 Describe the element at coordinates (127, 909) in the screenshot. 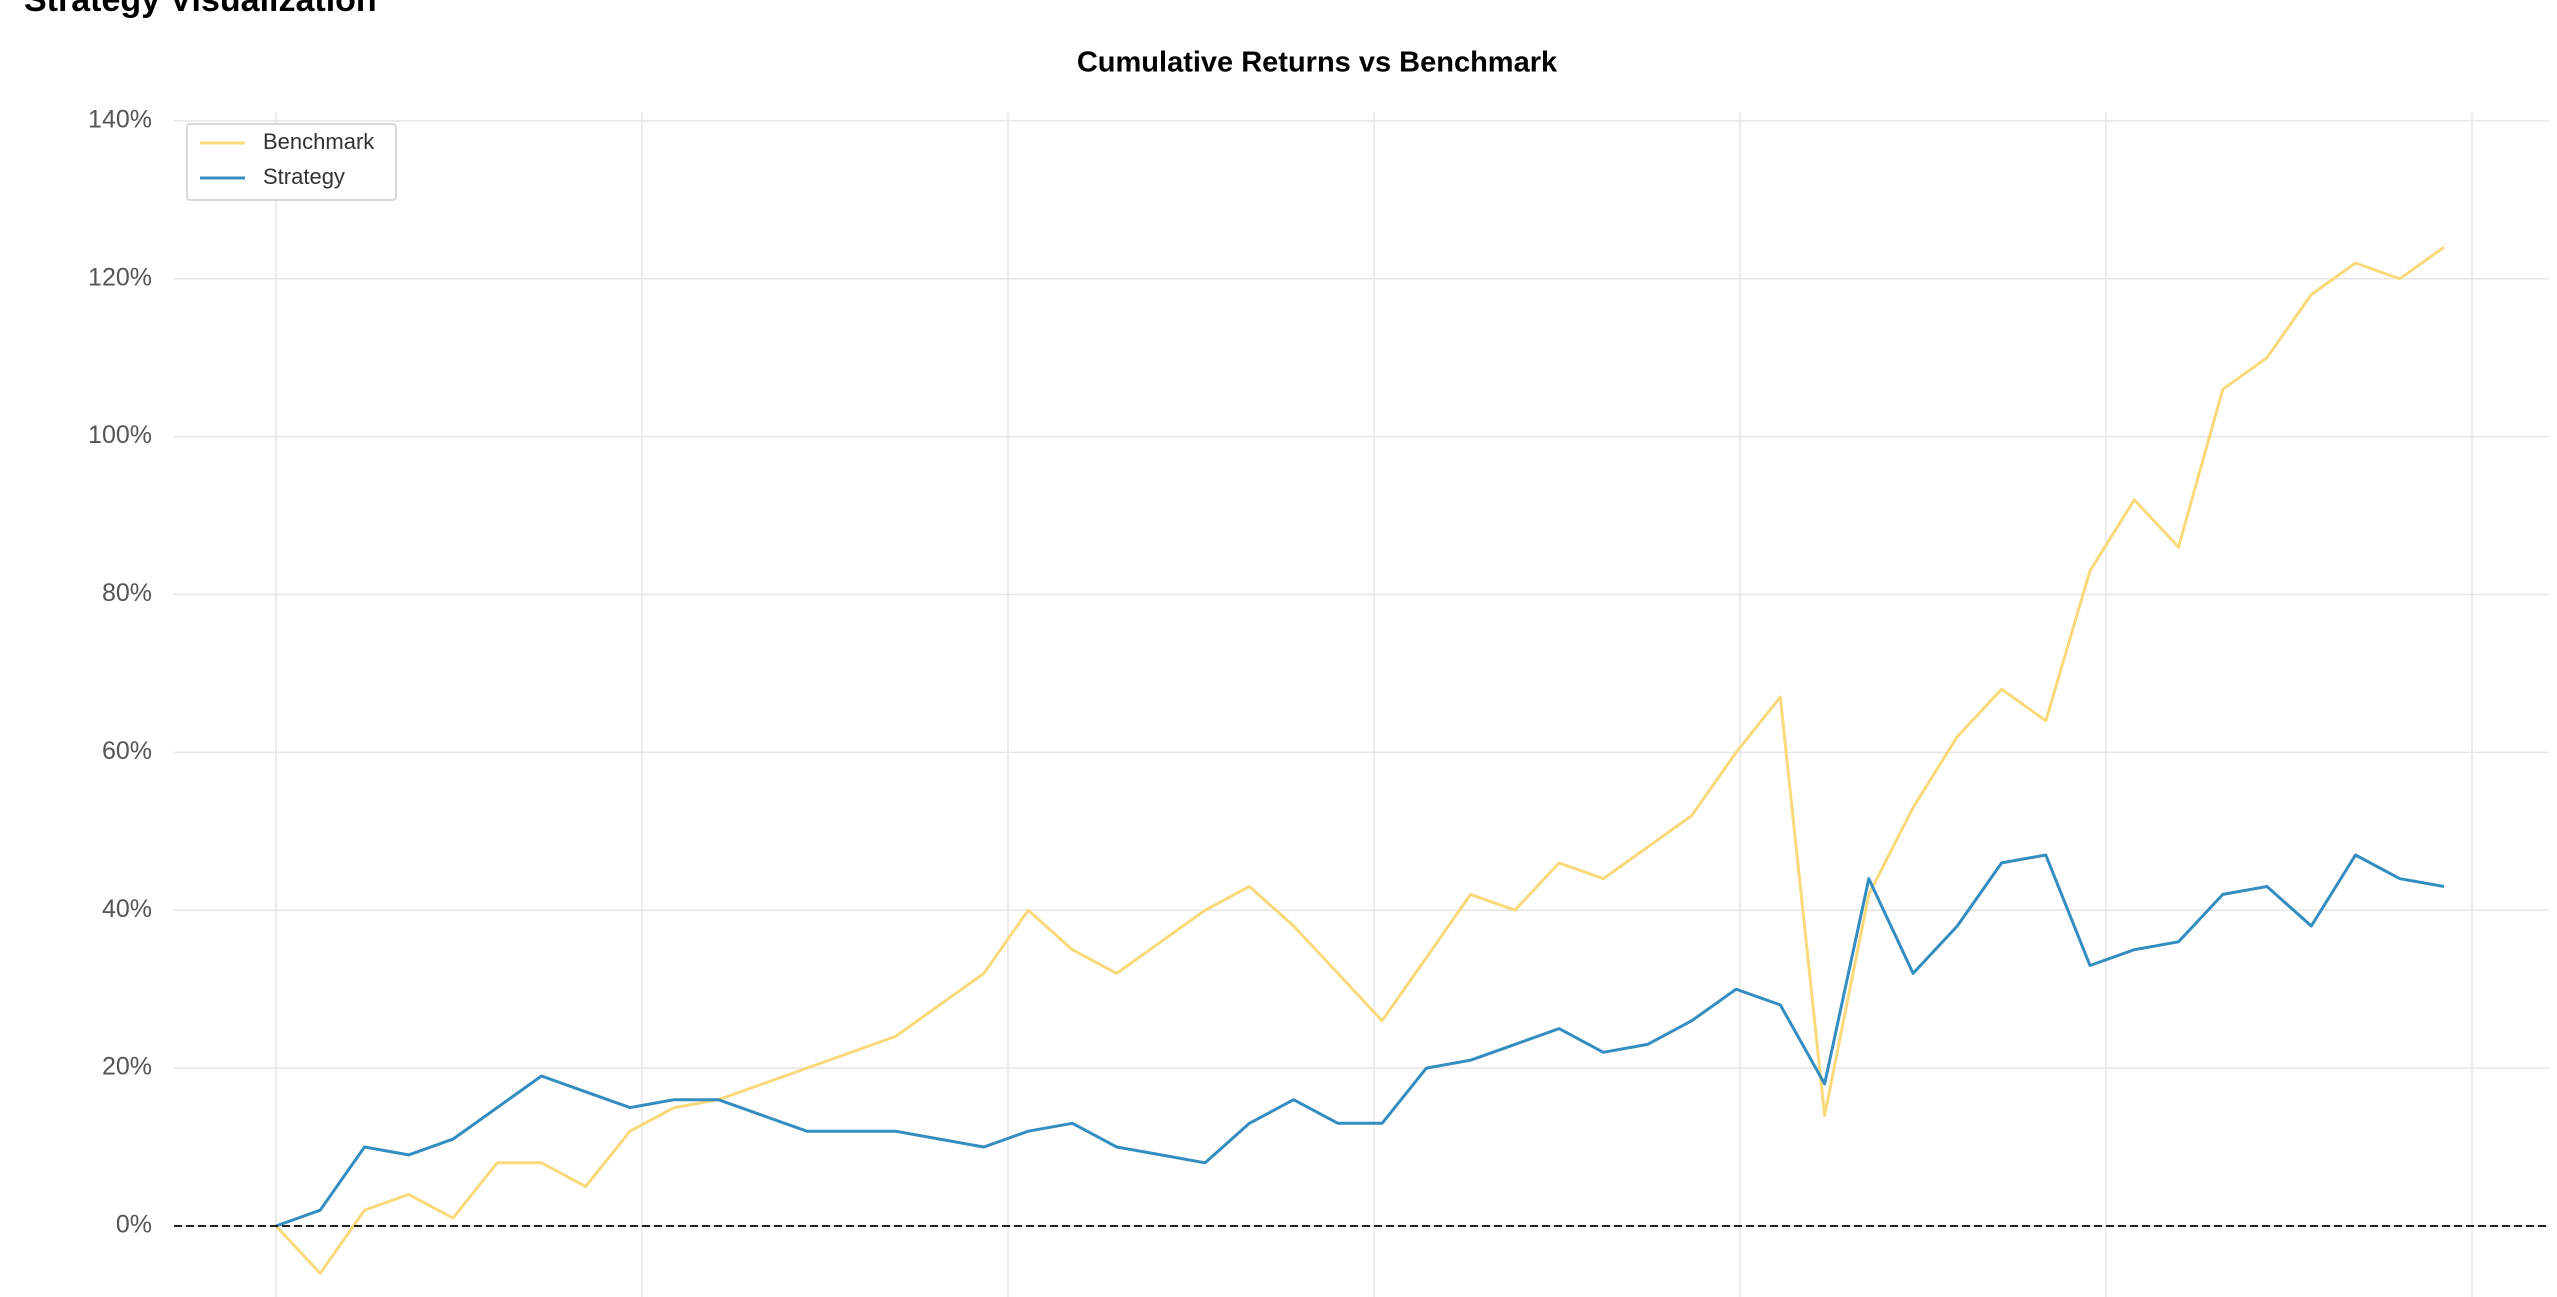

I see `y-tick-label: 40%` at that location.